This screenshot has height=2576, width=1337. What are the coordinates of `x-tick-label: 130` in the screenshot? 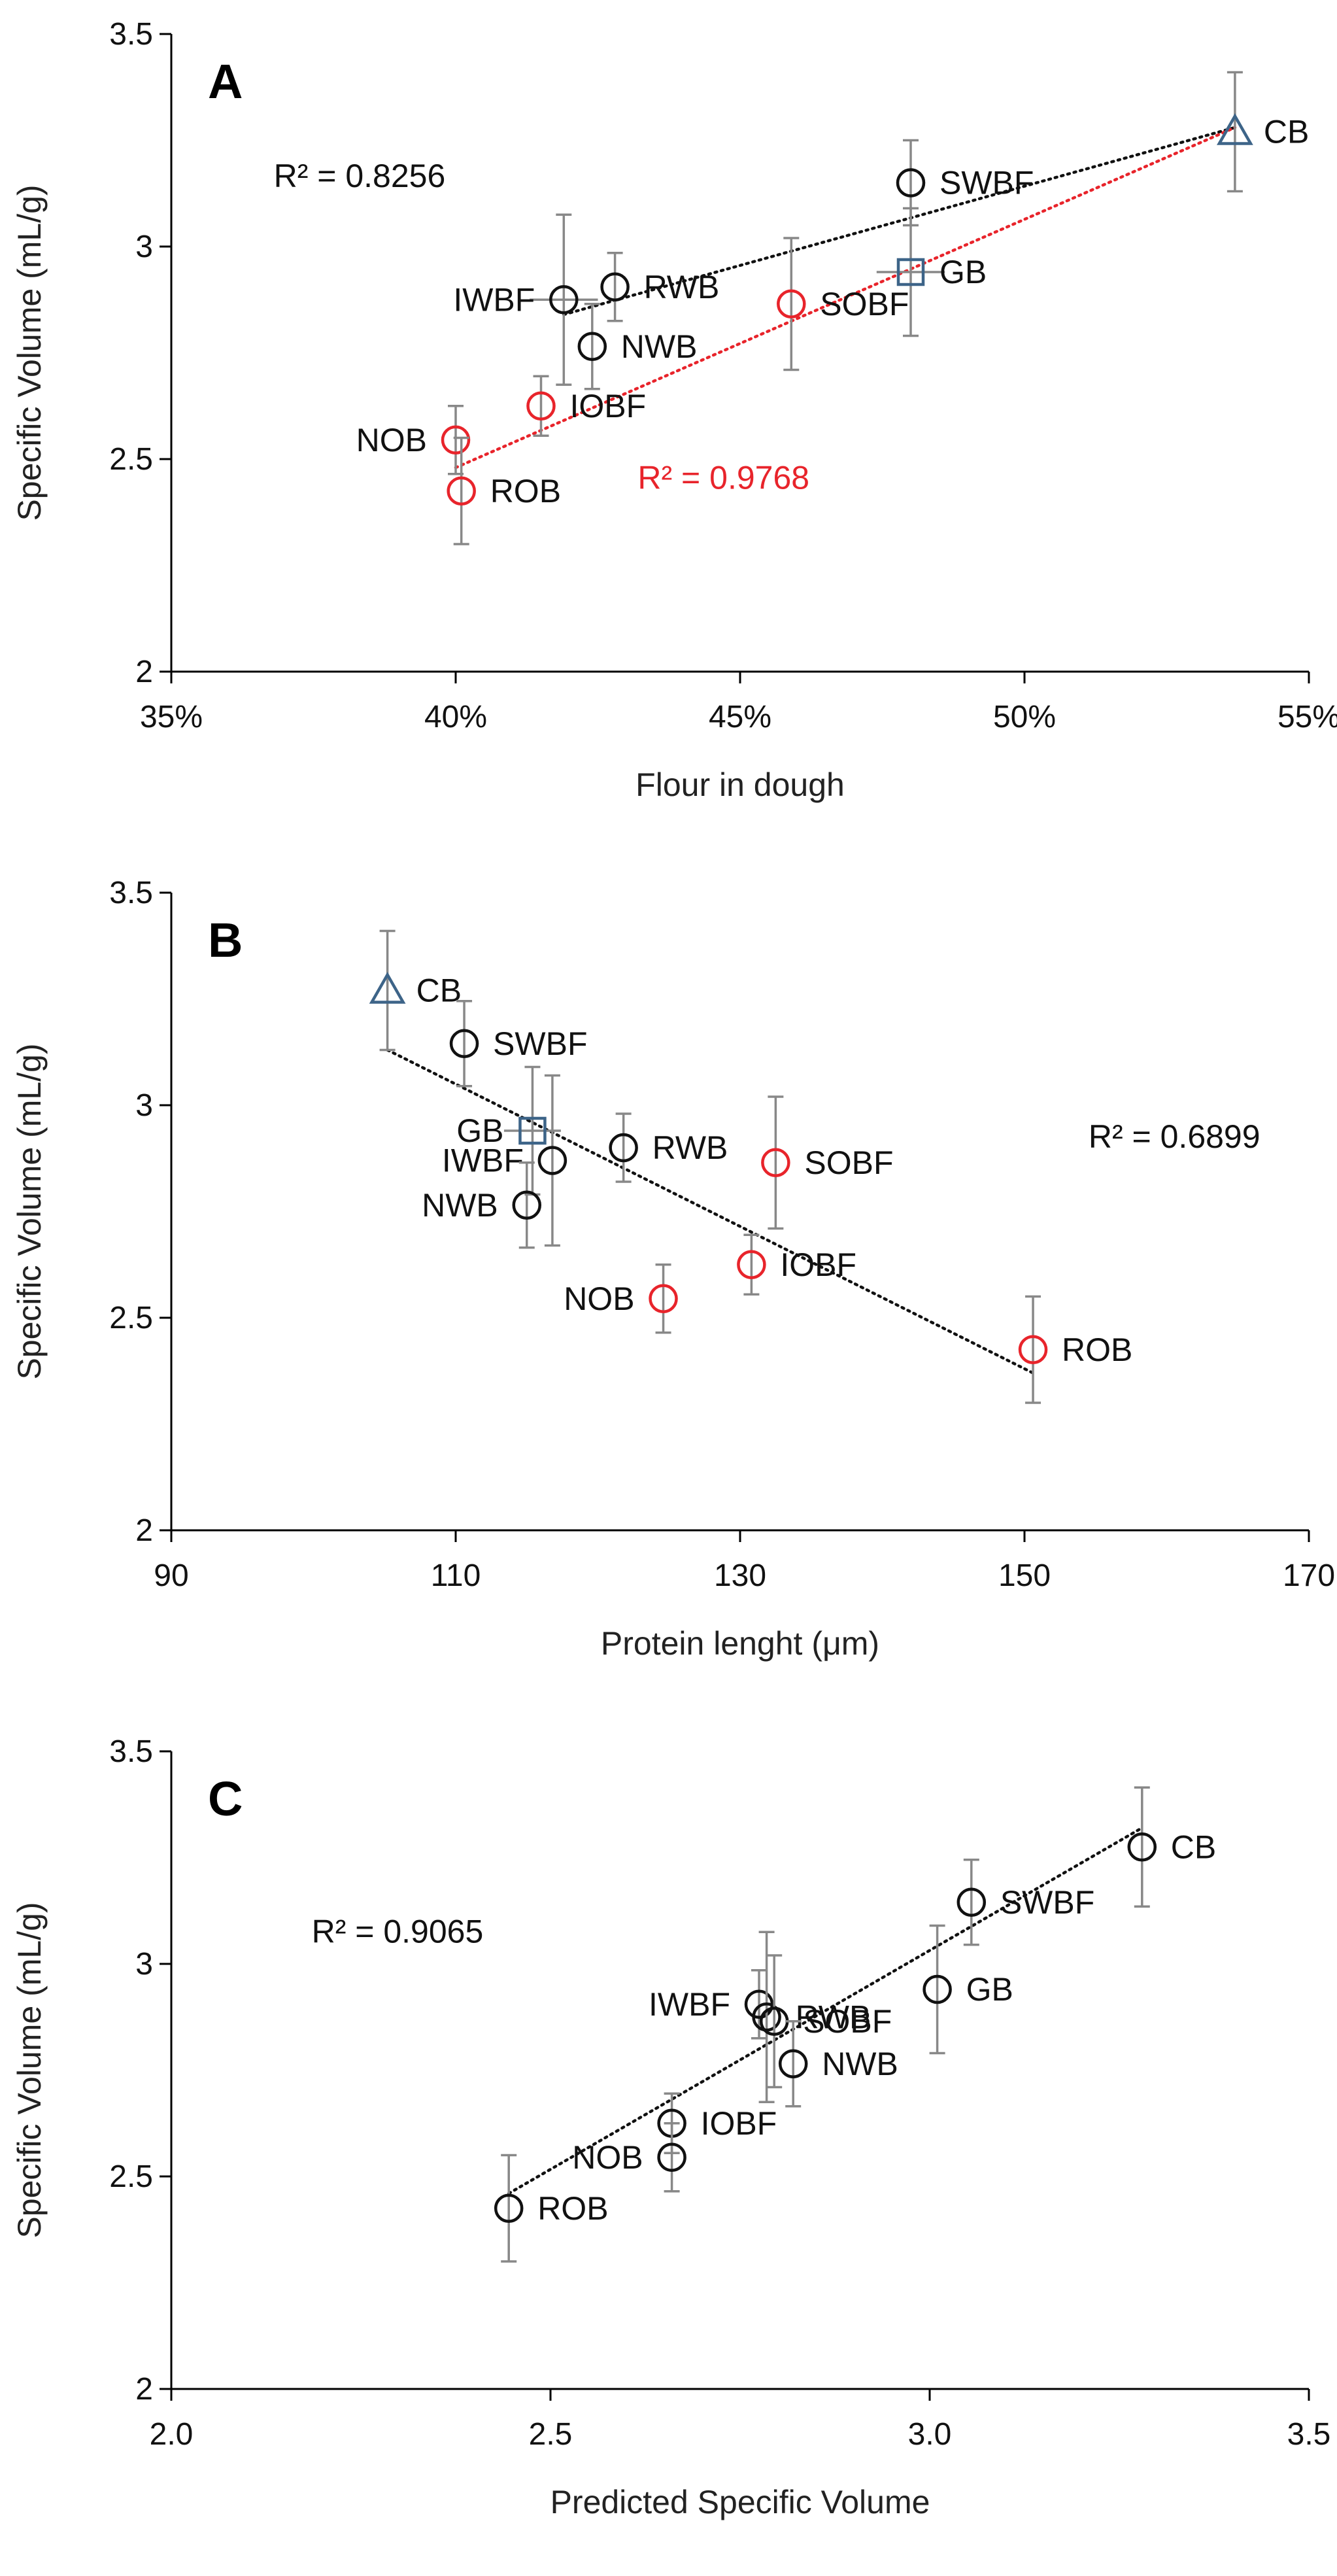 It's located at (740, 1576).